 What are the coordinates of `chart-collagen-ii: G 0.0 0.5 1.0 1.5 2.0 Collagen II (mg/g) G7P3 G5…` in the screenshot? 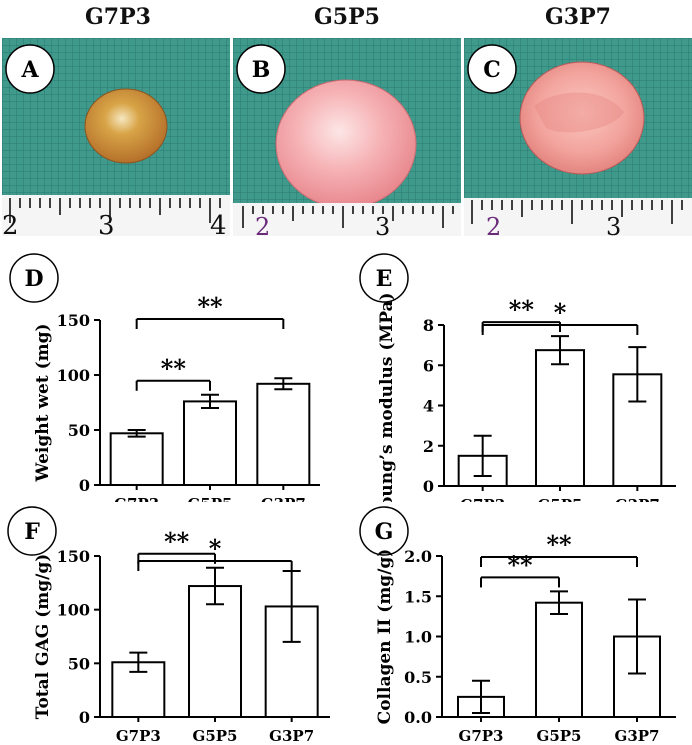 It's located at (517, 625).